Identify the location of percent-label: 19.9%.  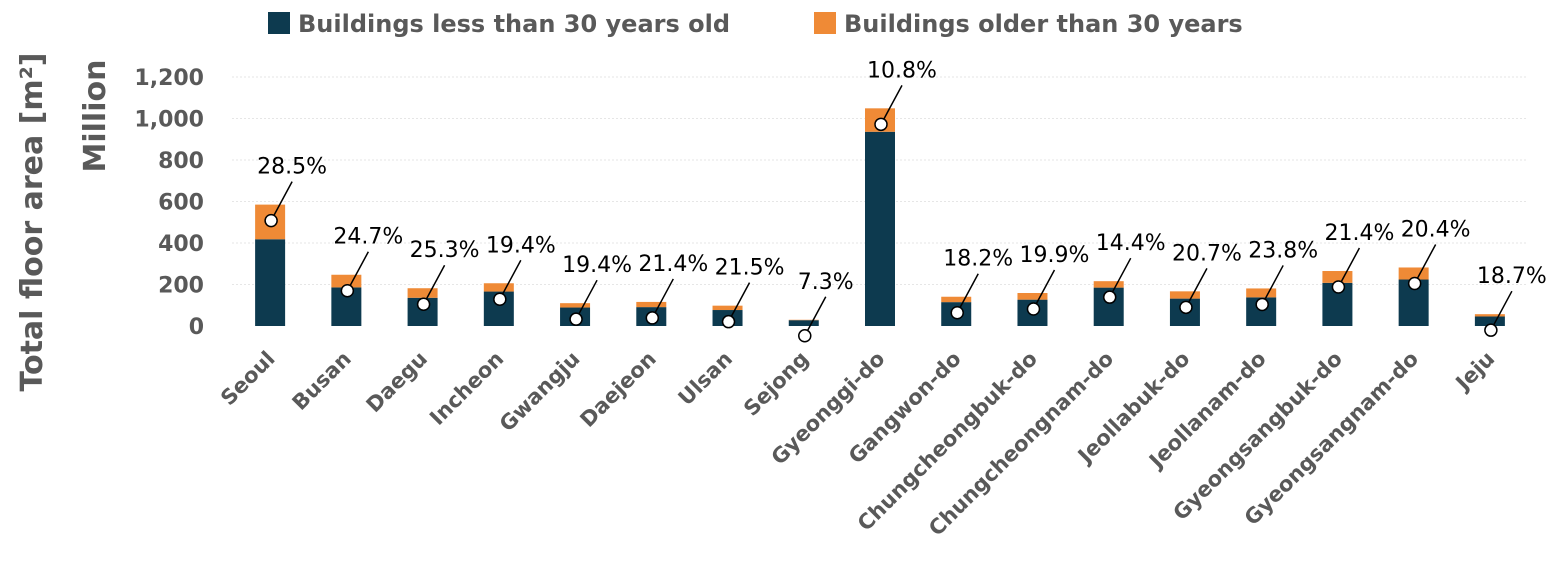
(1055, 255).